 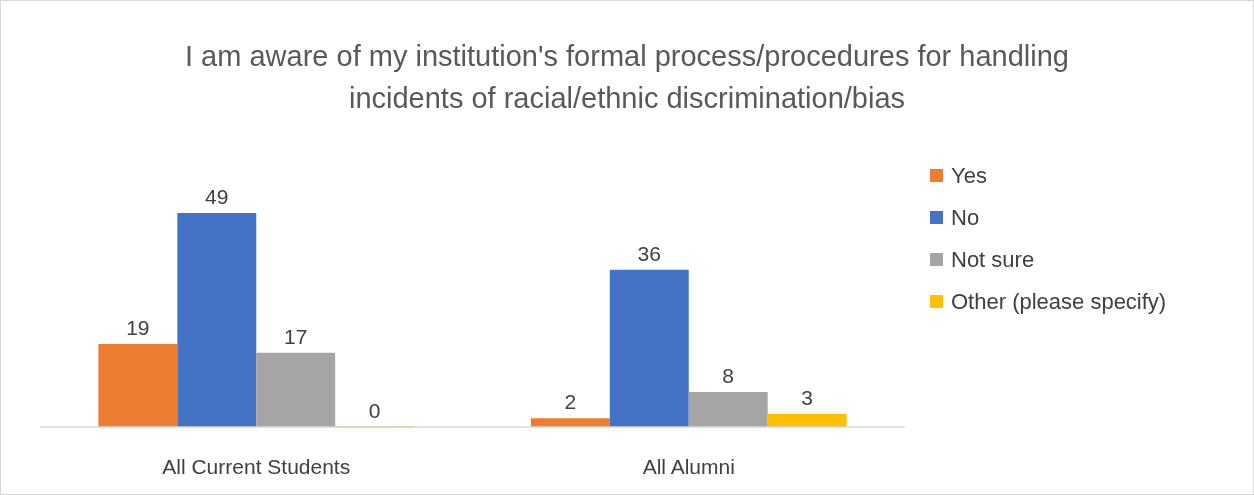 What do you see at coordinates (296, 336) in the screenshot?
I see `data-label: 17` at bounding box center [296, 336].